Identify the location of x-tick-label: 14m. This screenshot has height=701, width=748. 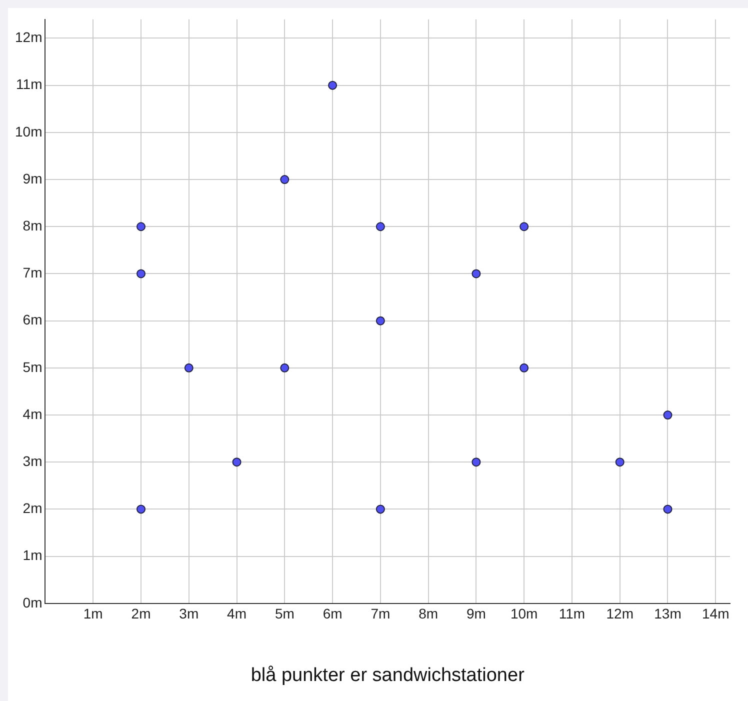
(716, 614).